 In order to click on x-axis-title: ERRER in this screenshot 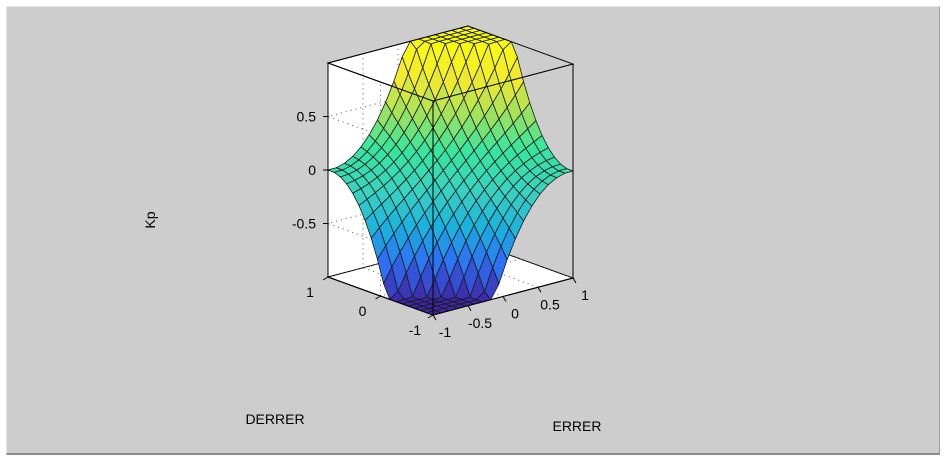, I will do `click(576, 426)`.